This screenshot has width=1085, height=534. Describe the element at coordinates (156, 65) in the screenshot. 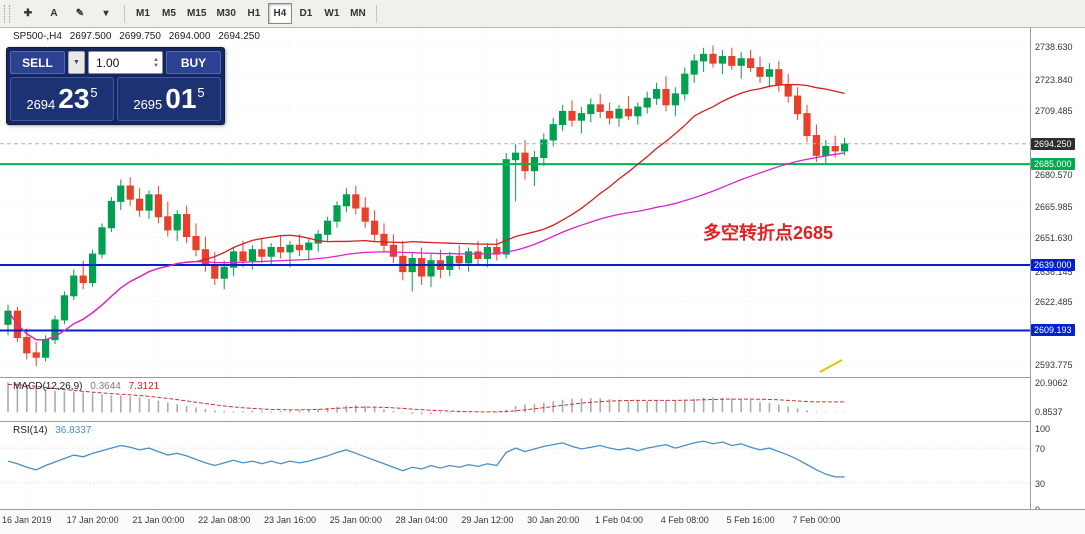

I see `volume-decrease-button: ▼` at that location.